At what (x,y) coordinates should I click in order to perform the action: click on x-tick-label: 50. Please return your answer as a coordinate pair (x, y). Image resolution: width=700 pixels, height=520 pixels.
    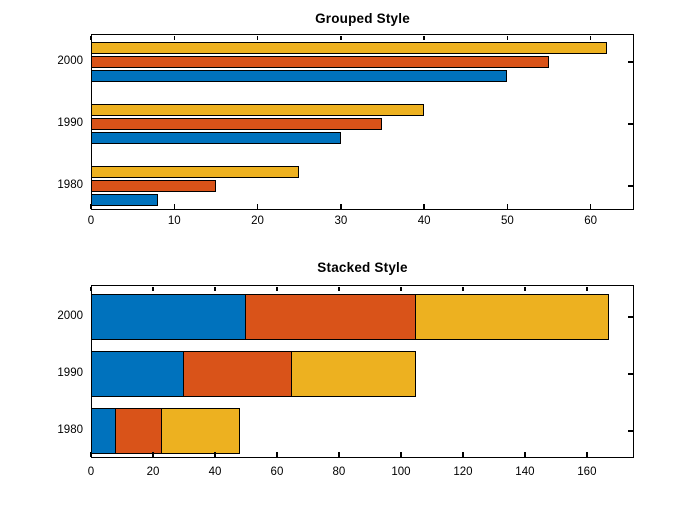
    Looking at the image, I should click on (507, 221).